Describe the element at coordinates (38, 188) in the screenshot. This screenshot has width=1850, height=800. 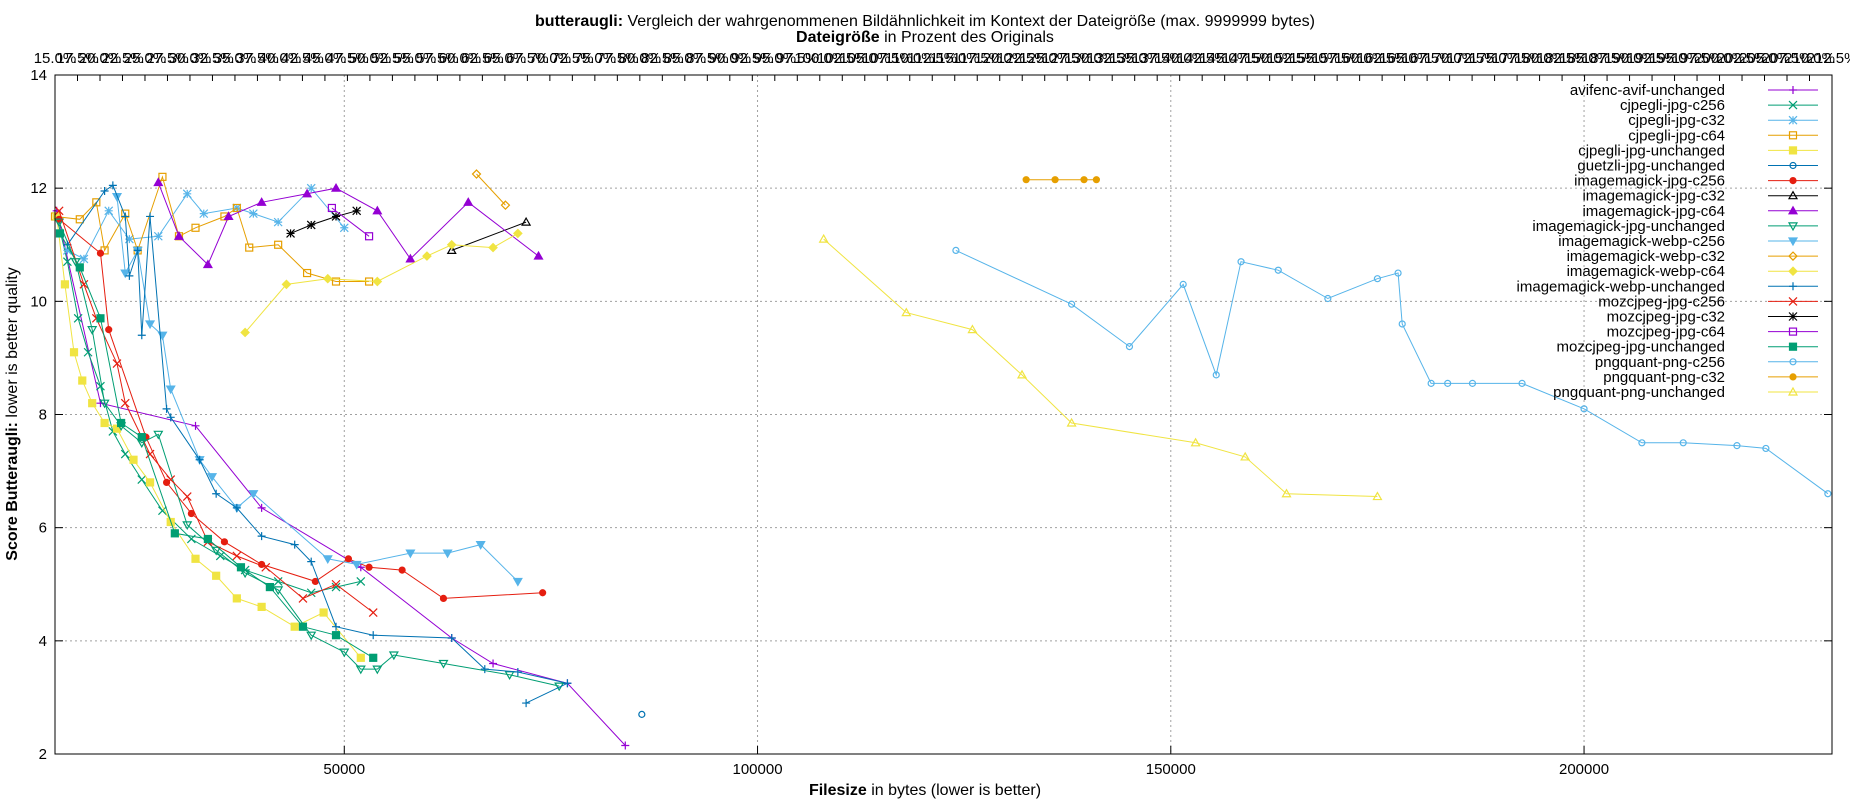
I see `y-tick-label: 12` at that location.